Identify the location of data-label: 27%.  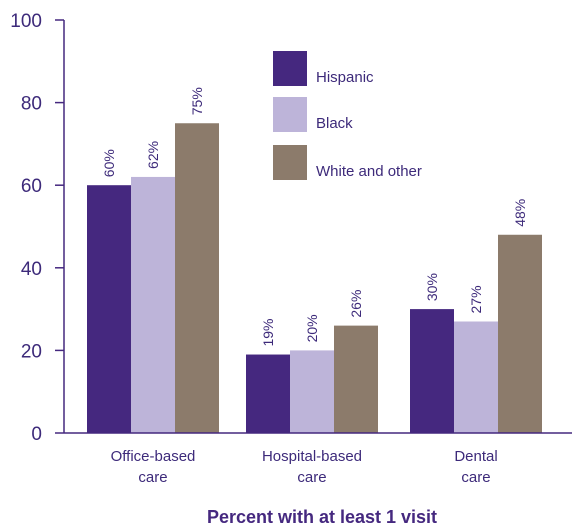
(476, 299).